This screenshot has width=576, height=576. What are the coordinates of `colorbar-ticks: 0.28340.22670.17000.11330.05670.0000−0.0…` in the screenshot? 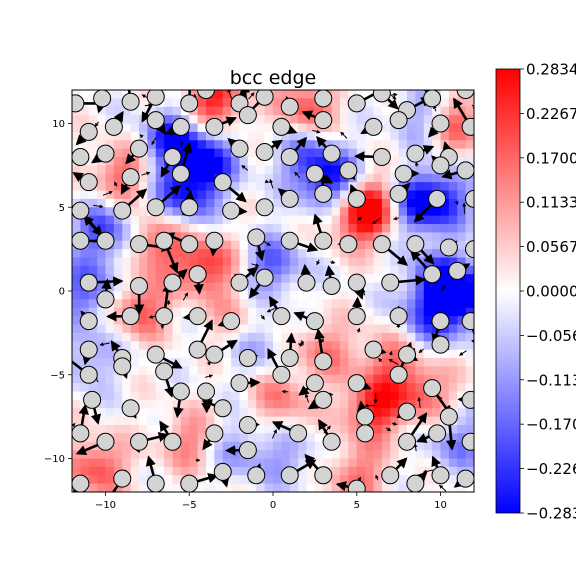 It's located at (548, 292).